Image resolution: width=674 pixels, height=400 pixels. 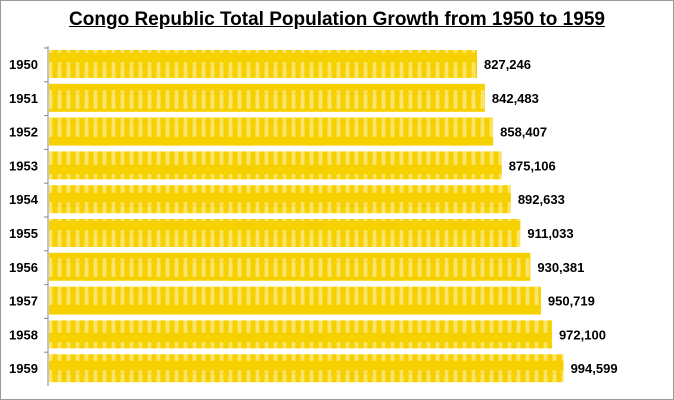 What do you see at coordinates (23, 334) in the screenshot?
I see `category-label: 1958` at bounding box center [23, 334].